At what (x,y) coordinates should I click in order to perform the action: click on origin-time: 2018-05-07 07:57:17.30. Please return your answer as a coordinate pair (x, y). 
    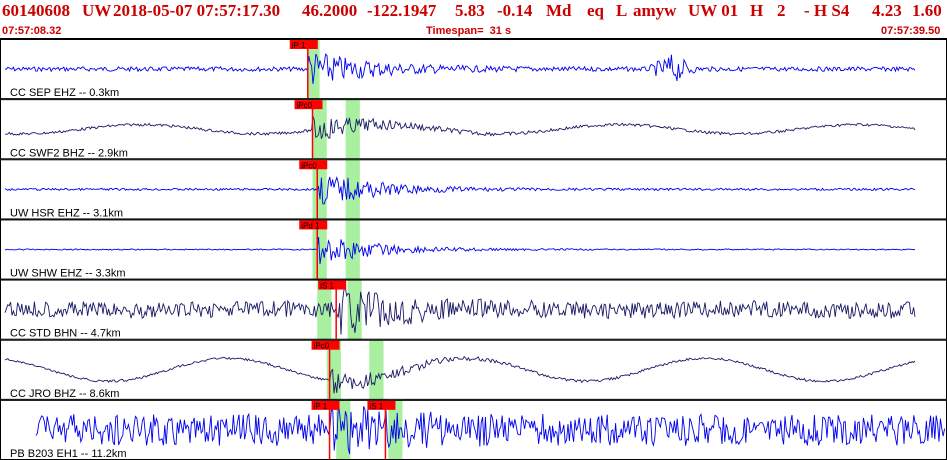
    Looking at the image, I should click on (197, 10).